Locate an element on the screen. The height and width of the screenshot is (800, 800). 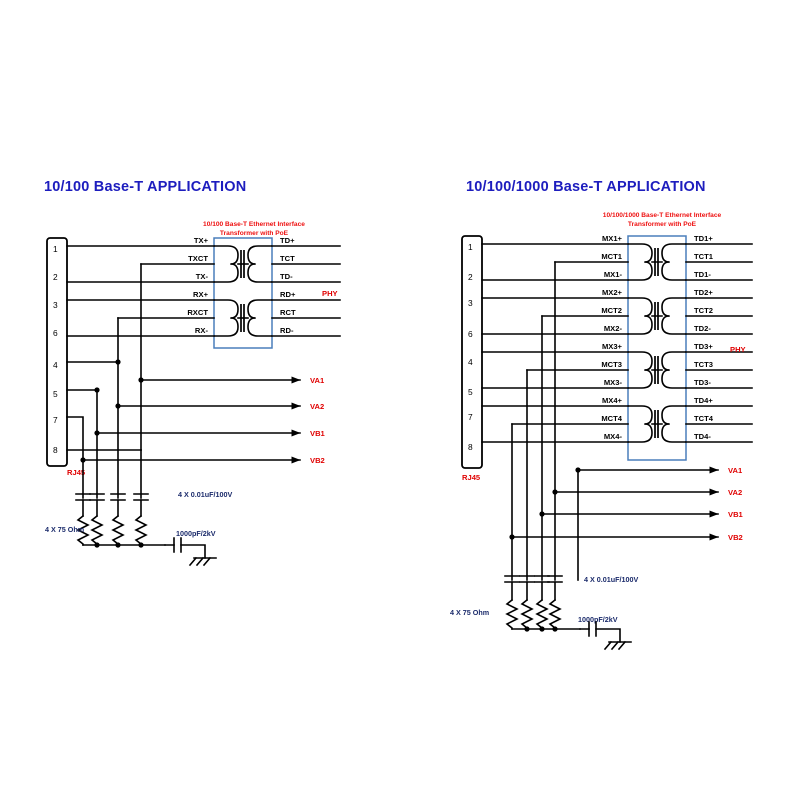
signal-right-tct: TCT is located at coordinates (287, 258).